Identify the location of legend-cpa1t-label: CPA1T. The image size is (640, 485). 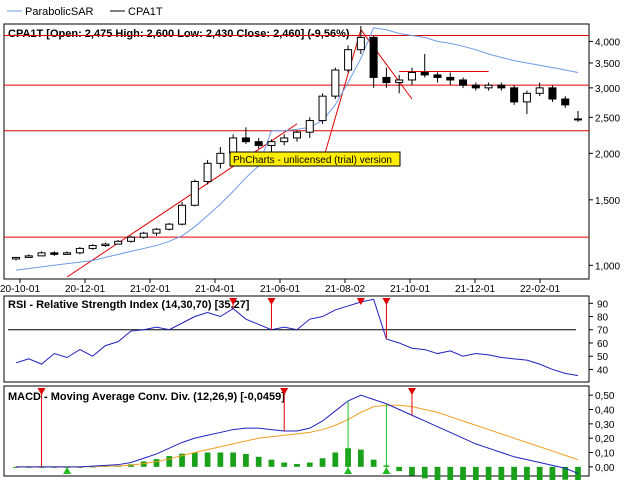
(145, 12).